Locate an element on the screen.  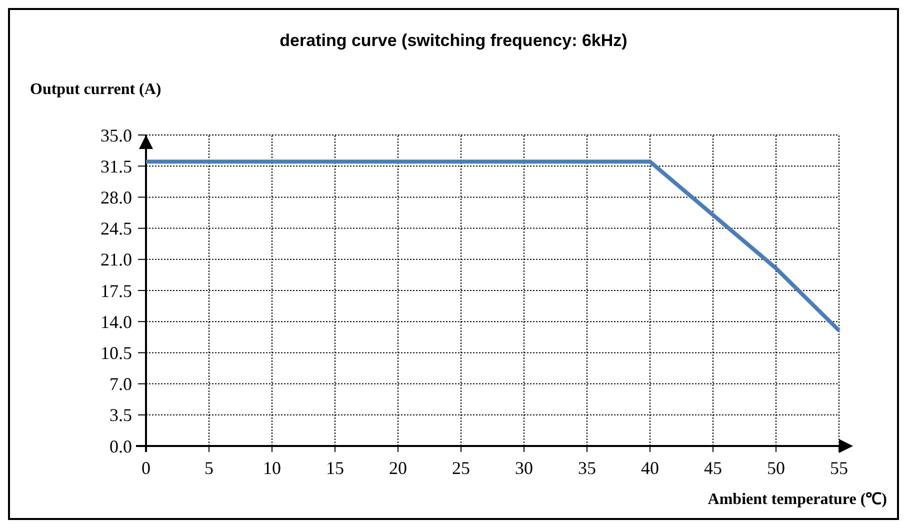
y-tick-label: 21.0 is located at coordinates (116, 260).